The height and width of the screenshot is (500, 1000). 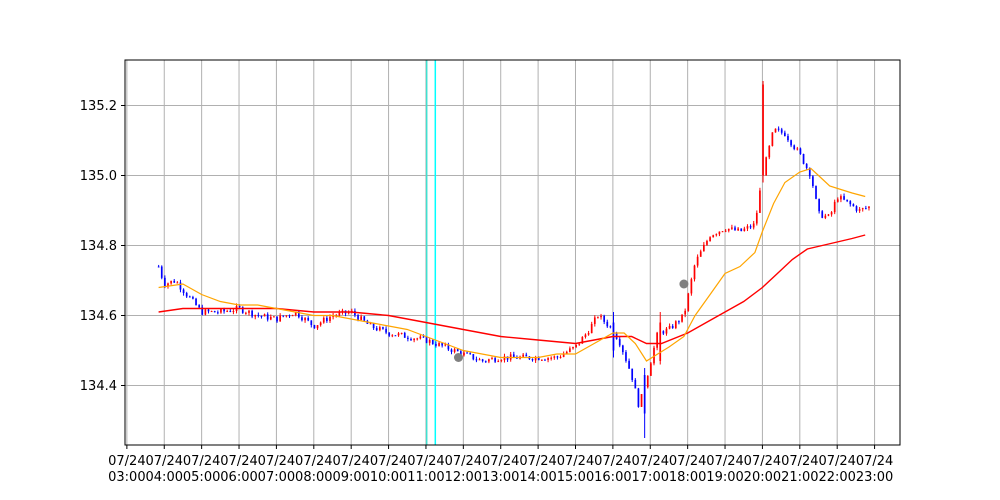 I want to click on x-tick-label: 07/24 11:00, so click(x=425, y=469).